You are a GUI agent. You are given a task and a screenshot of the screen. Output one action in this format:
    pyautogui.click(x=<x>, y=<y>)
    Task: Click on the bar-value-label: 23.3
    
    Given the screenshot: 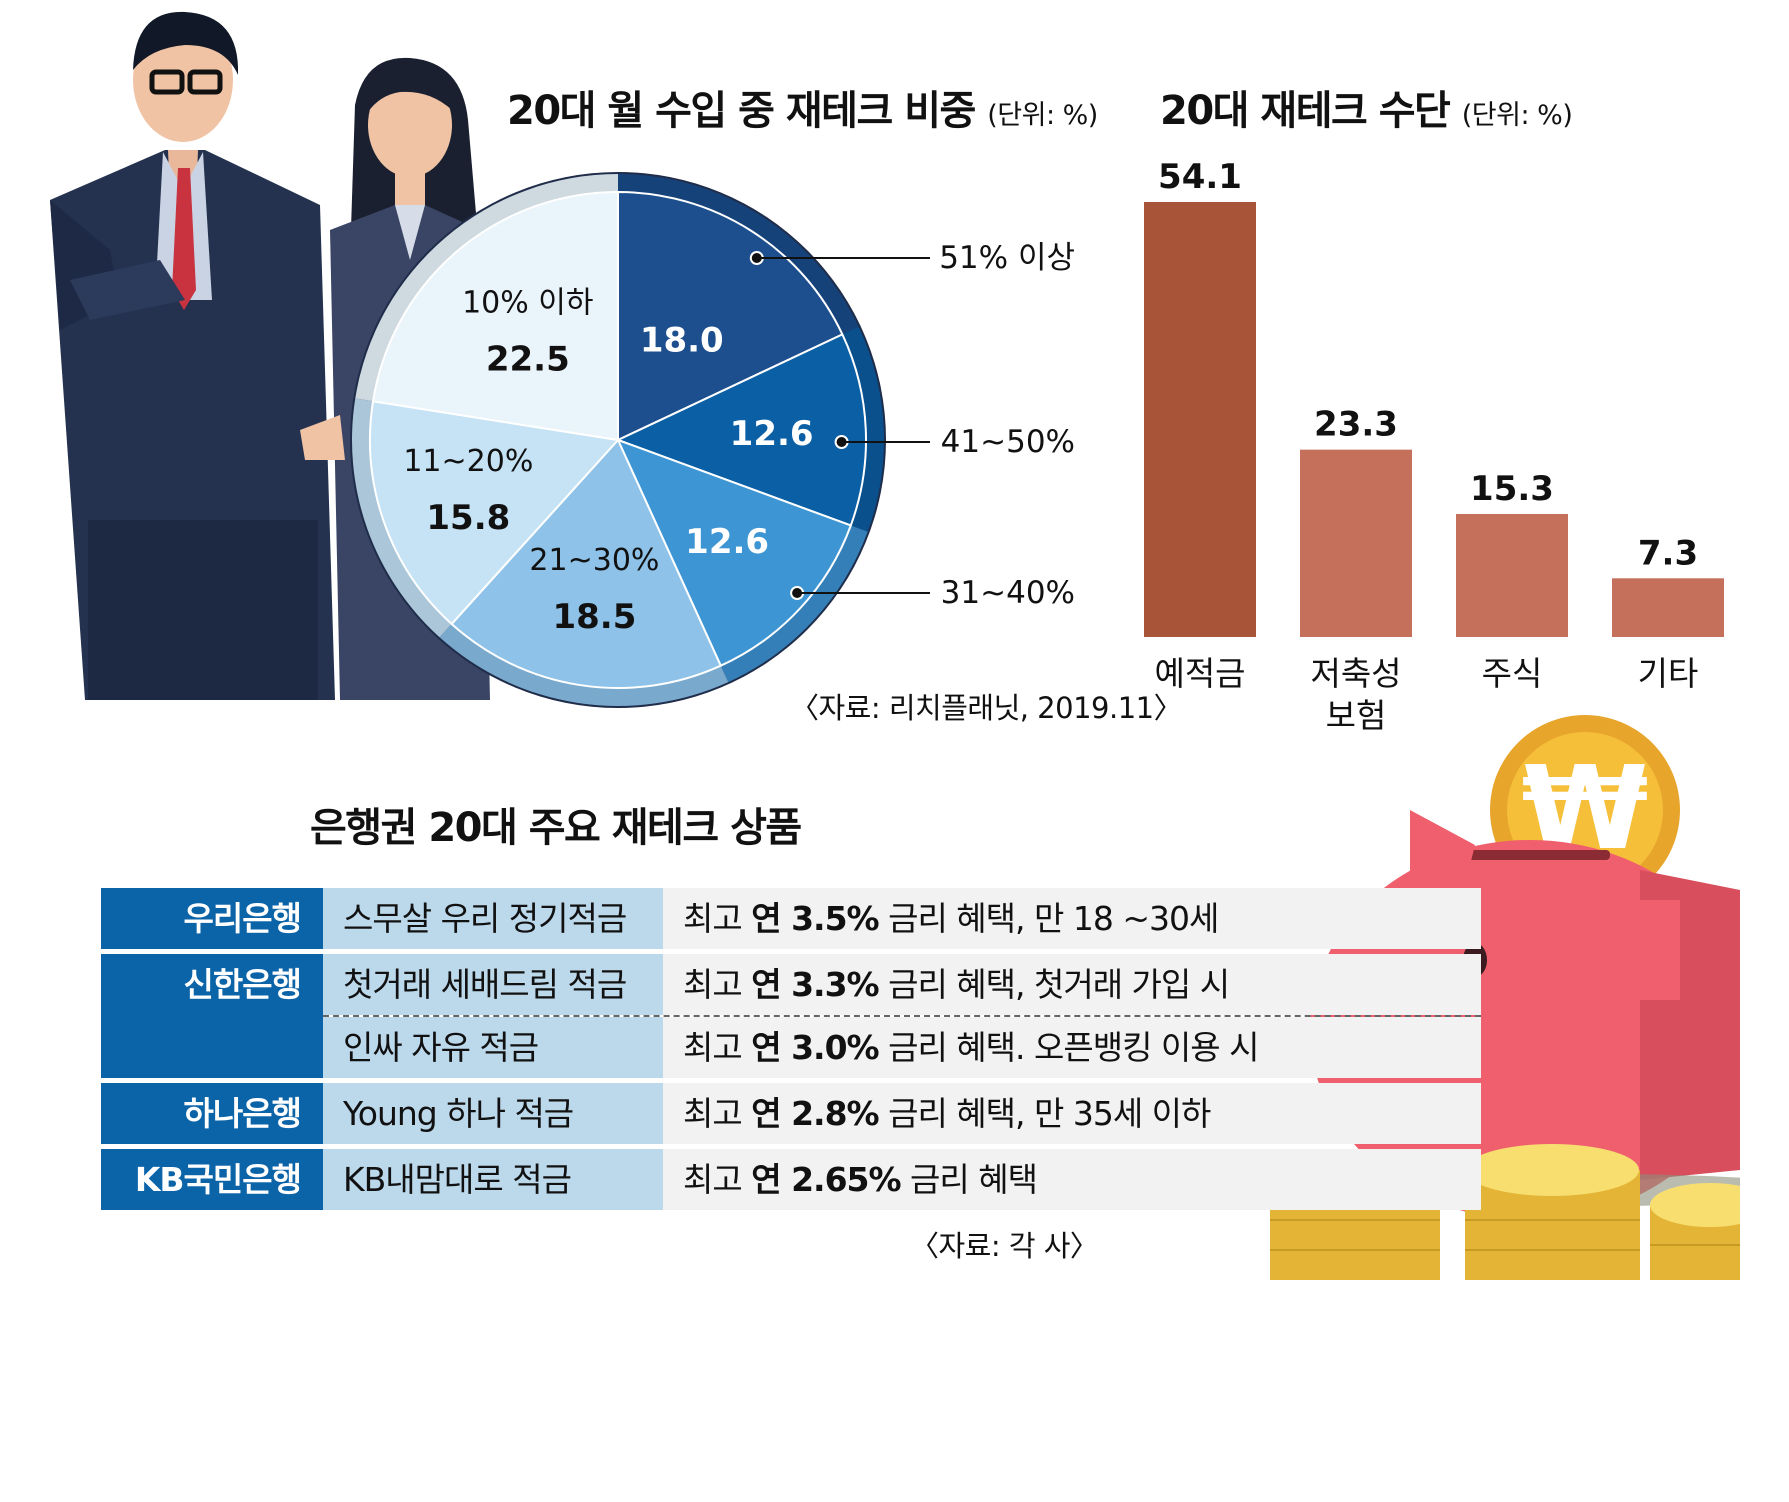 What is the action you would take?
    pyautogui.click(x=1356, y=425)
    